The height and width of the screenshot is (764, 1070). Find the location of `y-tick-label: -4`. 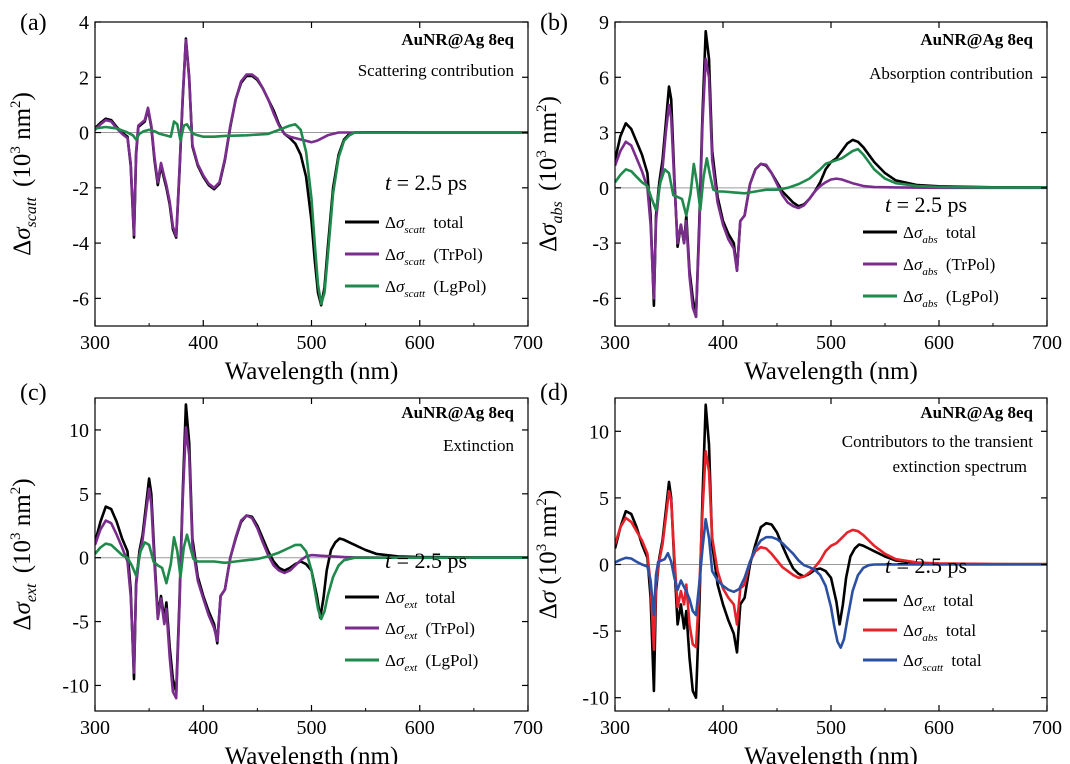

y-tick-label: -4 is located at coordinates (80, 244).